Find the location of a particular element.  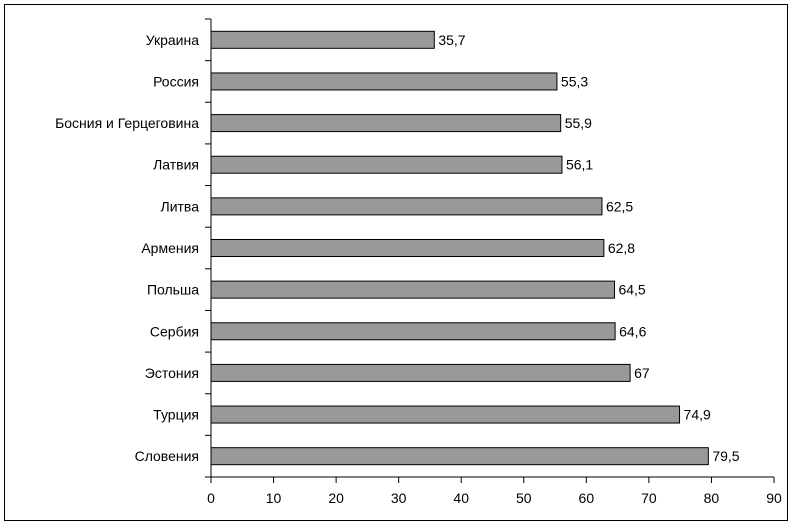

category-label: Турция is located at coordinates (176, 415).